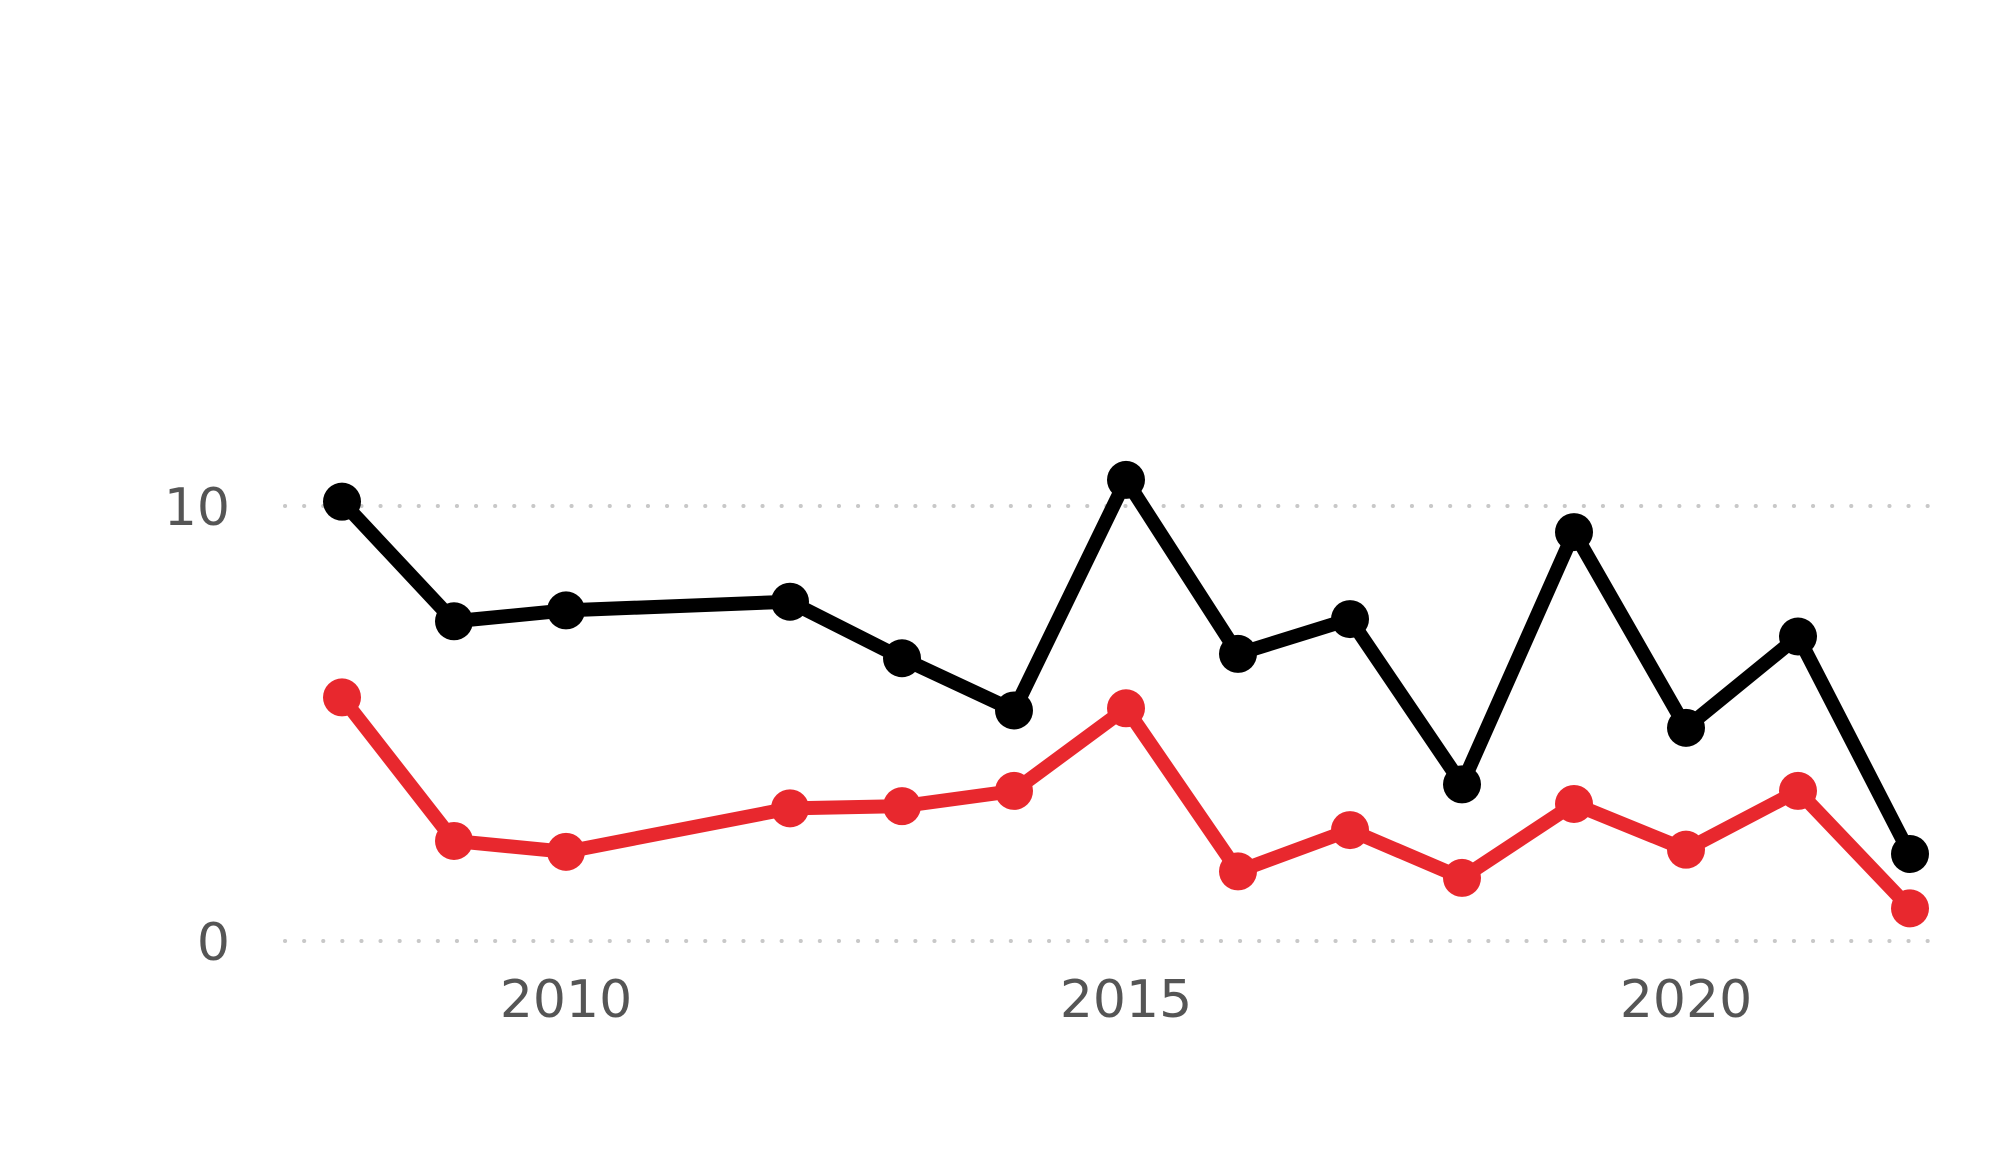 Image resolution: width=2000 pixels, height=1149 pixels. Describe the element at coordinates (197, 725) in the screenshot. I see `y-axis-tick-labels: 0 10` at that location.